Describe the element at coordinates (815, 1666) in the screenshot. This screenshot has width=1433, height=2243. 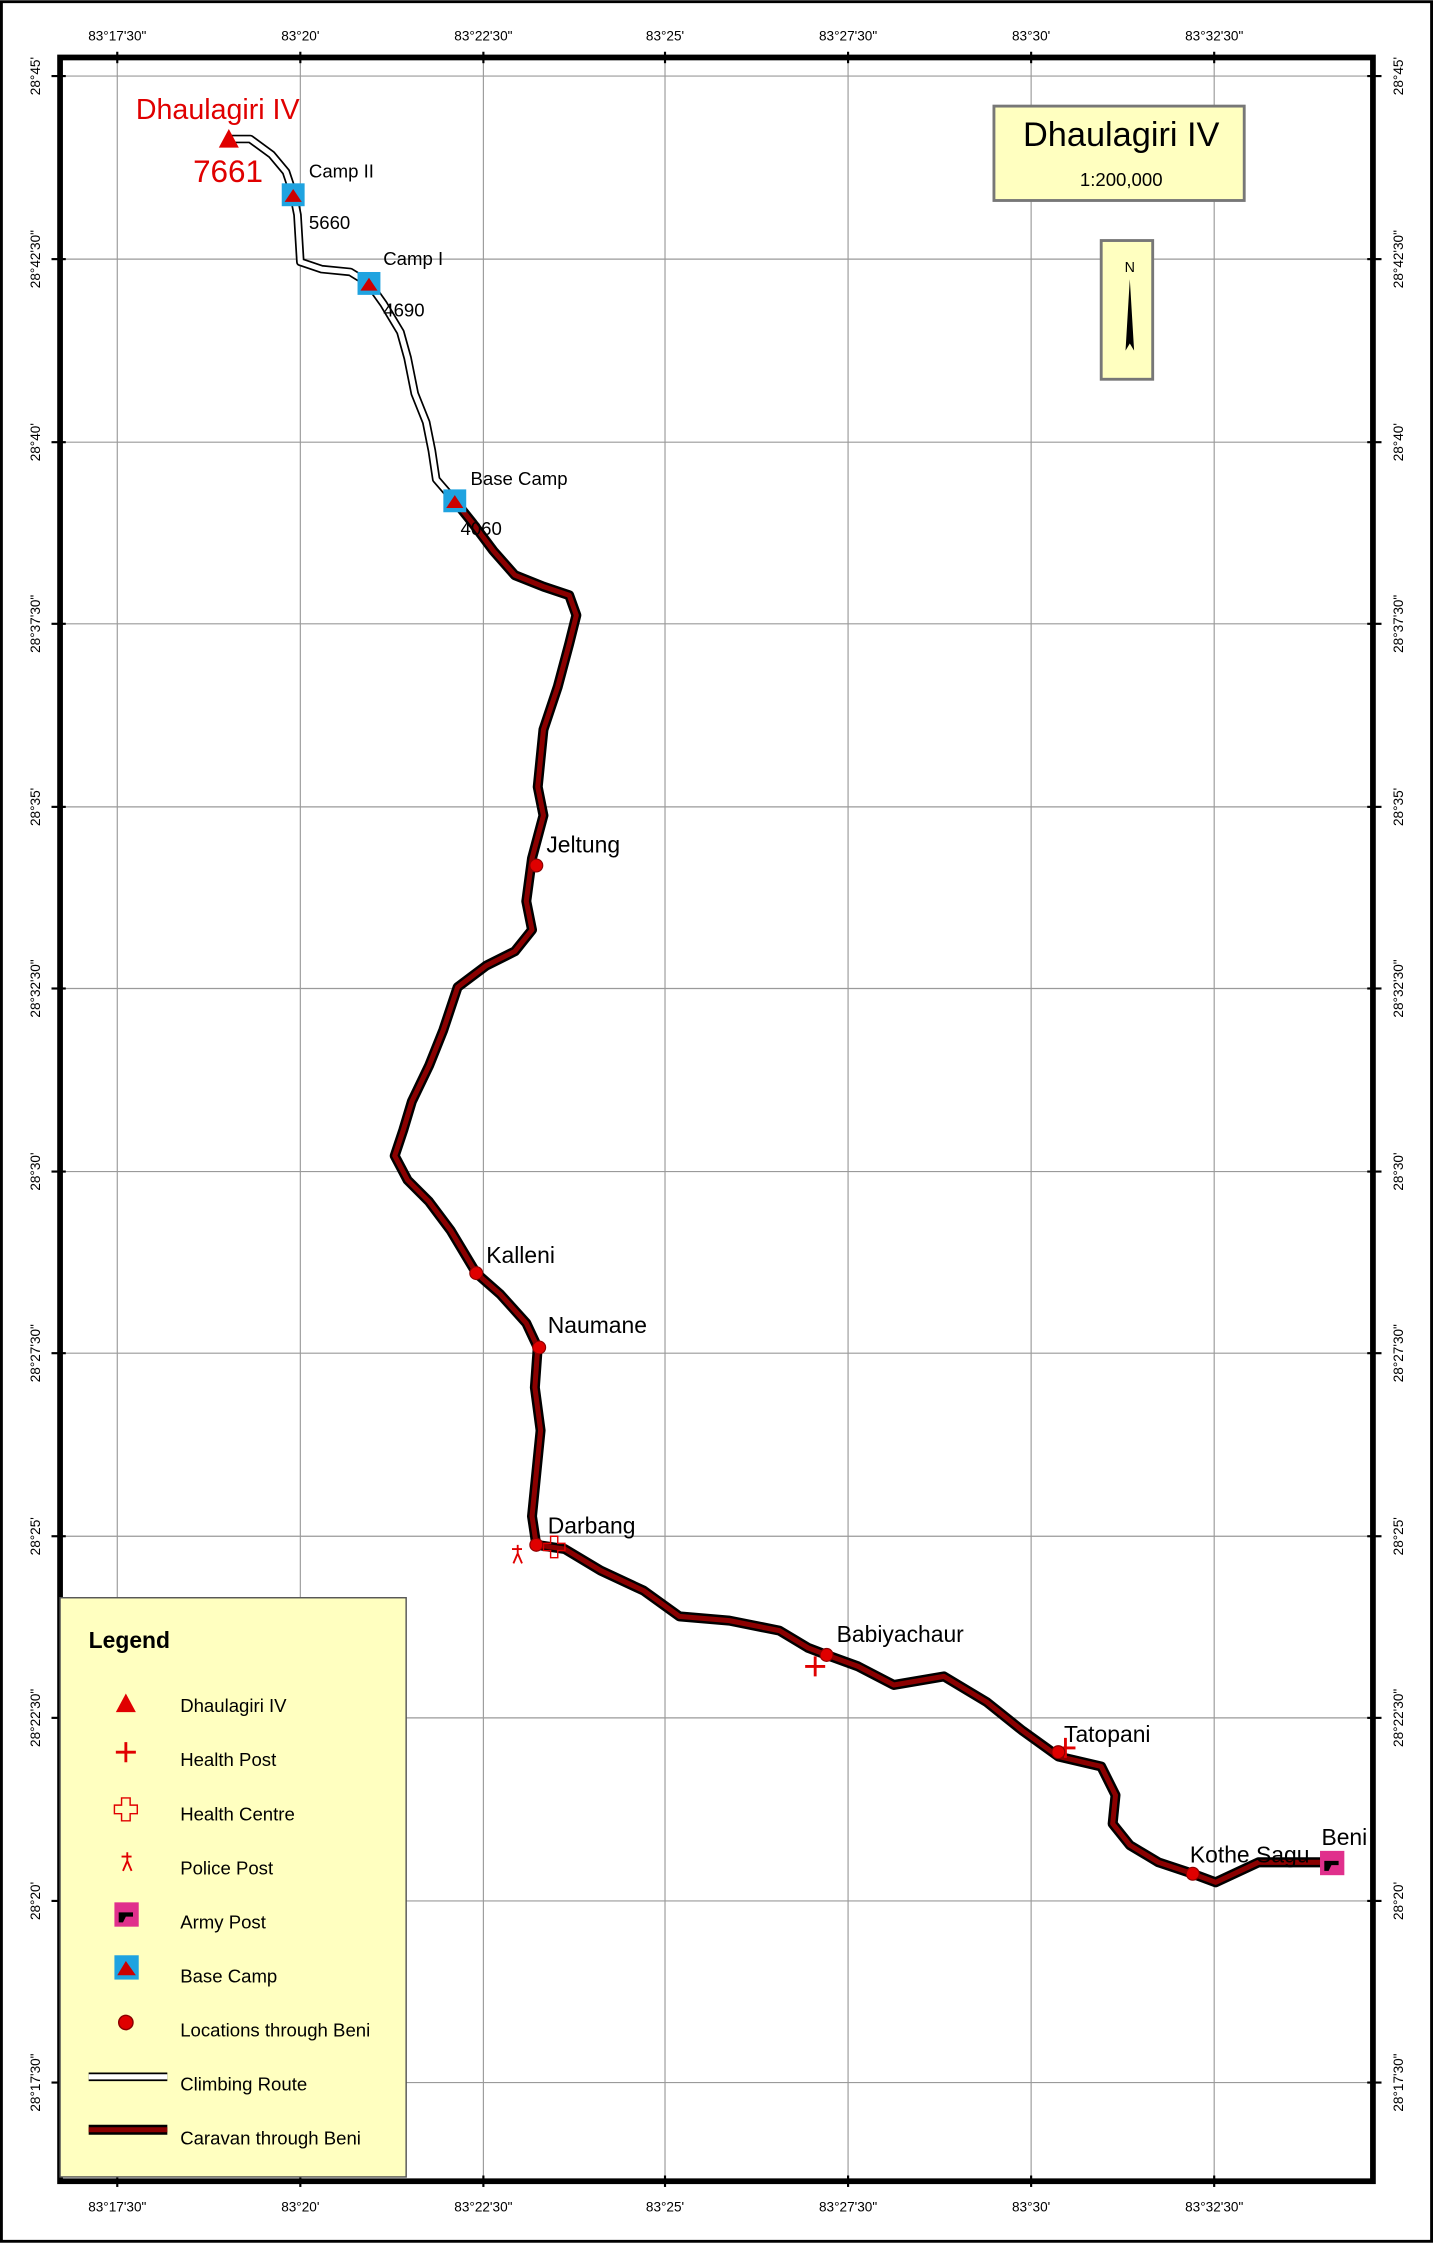
I see `health-post` at that location.